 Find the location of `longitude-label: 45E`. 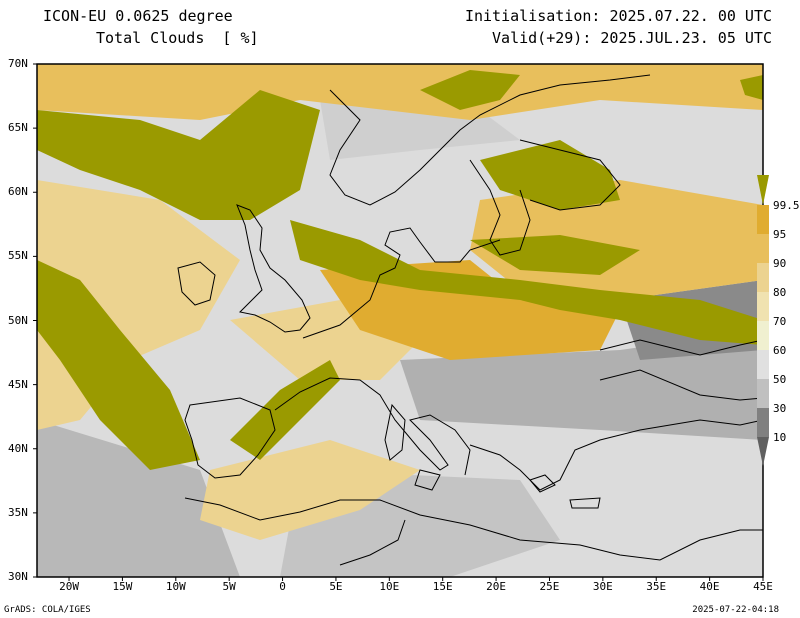

longitude-label: 45E is located at coordinates (763, 586).